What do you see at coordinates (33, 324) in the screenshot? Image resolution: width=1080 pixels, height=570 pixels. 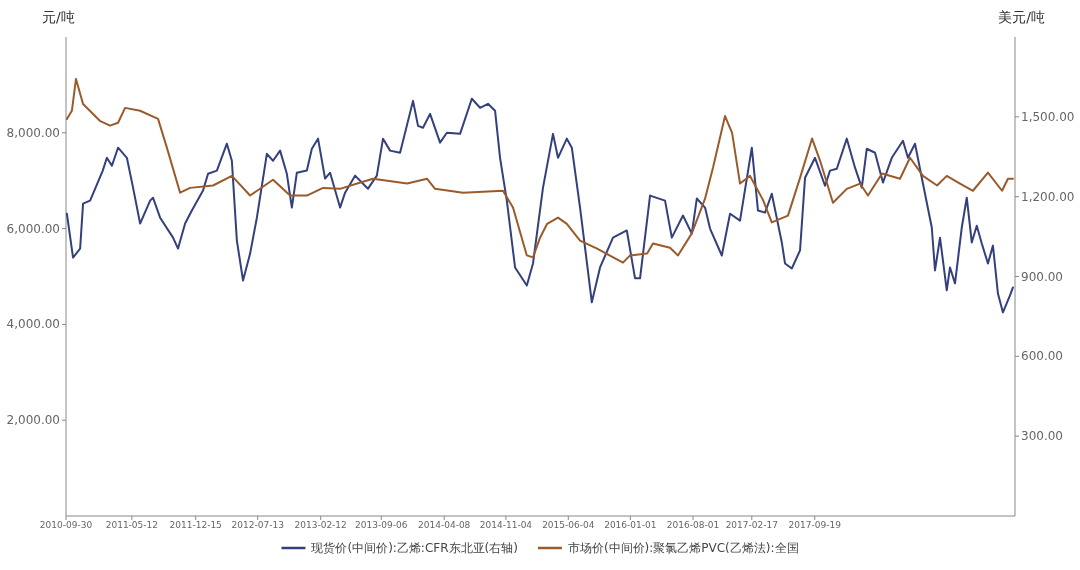 I see `y-tick-label: 4,000.00` at bounding box center [33, 324].